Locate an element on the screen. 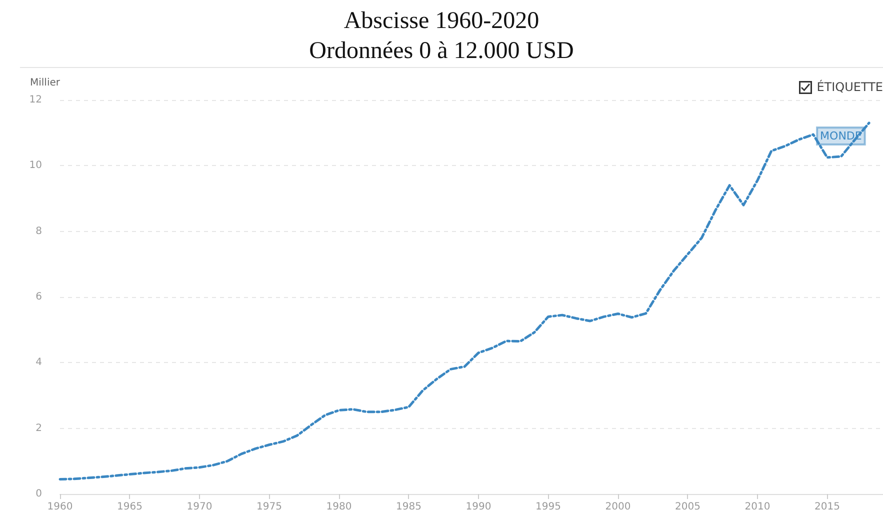 The image size is (883, 512). x-tick-label: 2015 is located at coordinates (827, 507).